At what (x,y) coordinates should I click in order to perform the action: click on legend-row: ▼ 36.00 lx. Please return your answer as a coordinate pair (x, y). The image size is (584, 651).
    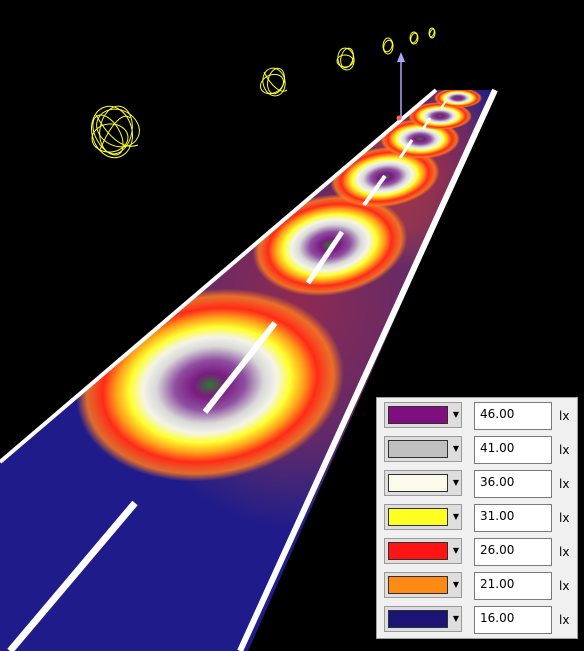
    Looking at the image, I should click on (477, 484).